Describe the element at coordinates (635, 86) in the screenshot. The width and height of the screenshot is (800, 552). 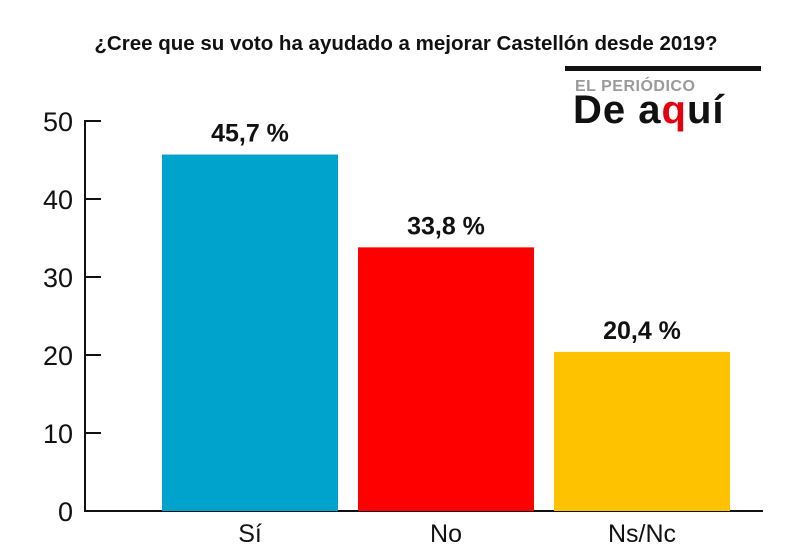
I see `logo-line-1: EL PERIÓDICO` at that location.